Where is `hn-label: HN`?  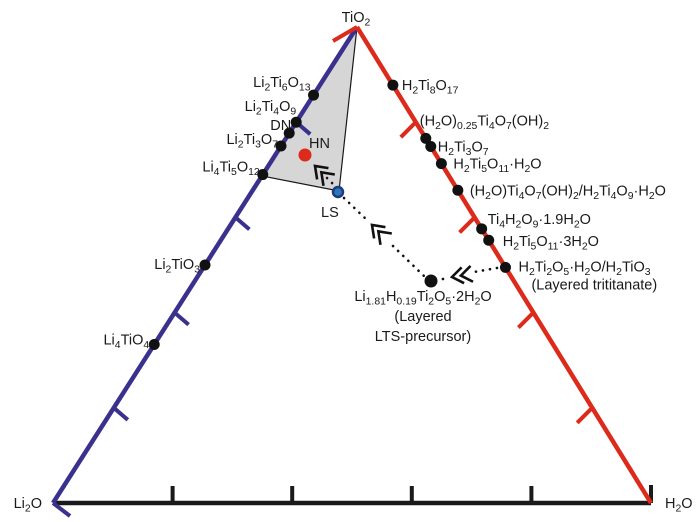 hn-label: HN is located at coordinates (319, 144).